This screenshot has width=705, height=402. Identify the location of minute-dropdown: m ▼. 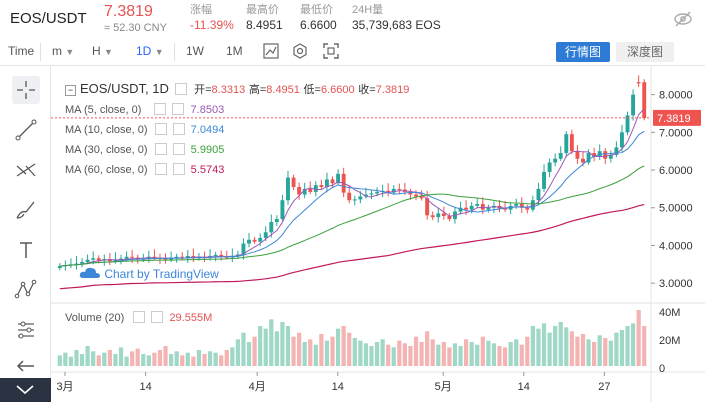
(63, 51).